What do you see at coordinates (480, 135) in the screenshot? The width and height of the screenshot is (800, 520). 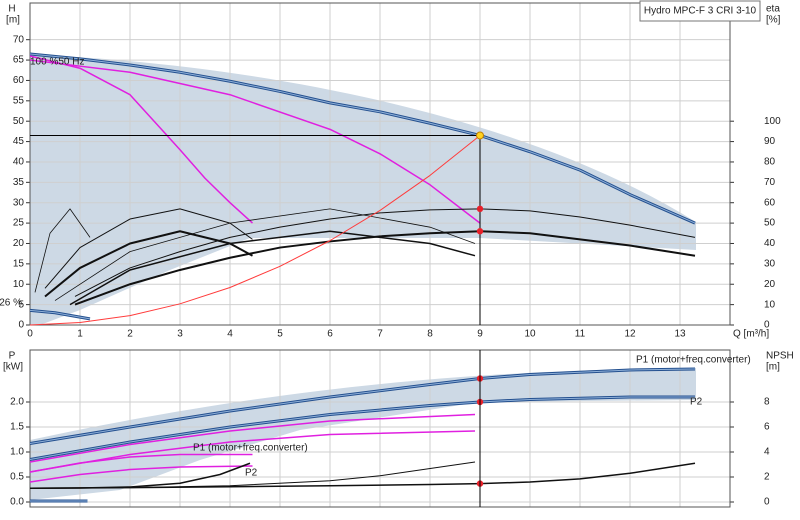 I see `duty-point` at bounding box center [480, 135].